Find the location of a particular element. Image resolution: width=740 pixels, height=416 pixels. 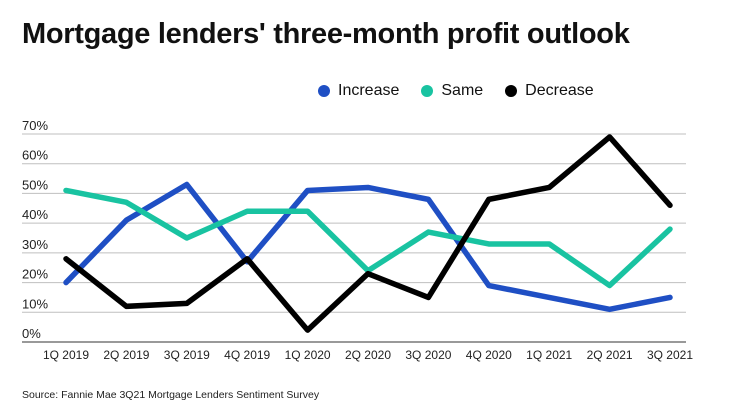

y-tick-label: 0% is located at coordinates (31, 333).